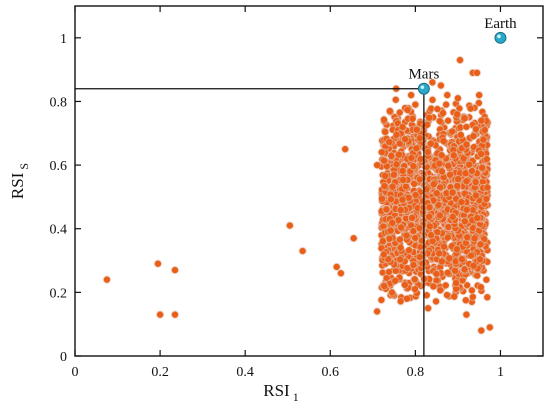 The width and height of the screenshot is (550, 409). What do you see at coordinates (160, 372) in the screenshot?
I see `x-tick-label: 0.2` at bounding box center [160, 372].